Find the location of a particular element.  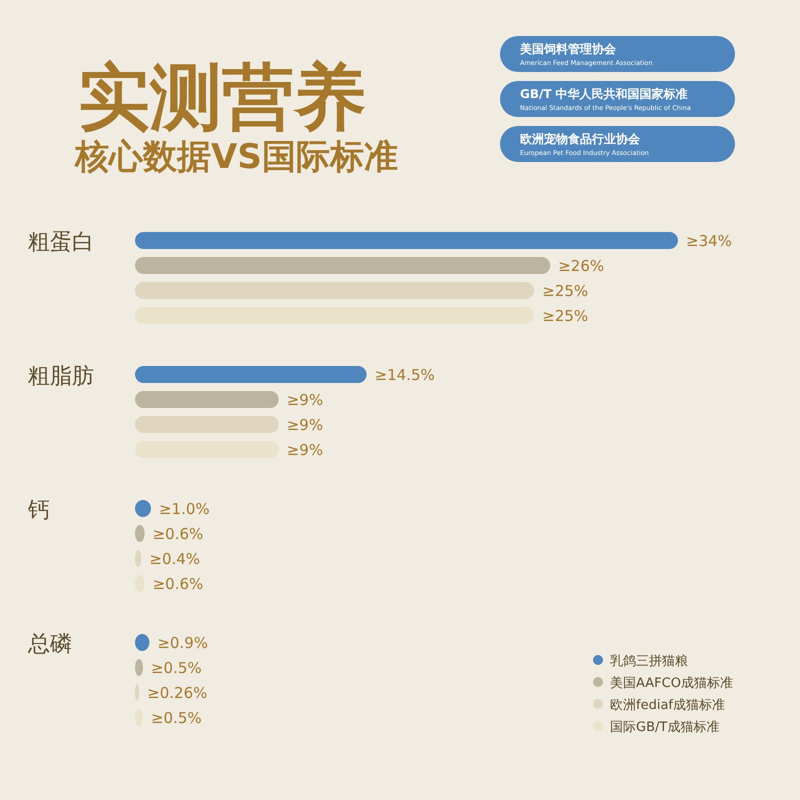

chart-subtitle: 核心数据VS国际标准 is located at coordinates (235, 157).